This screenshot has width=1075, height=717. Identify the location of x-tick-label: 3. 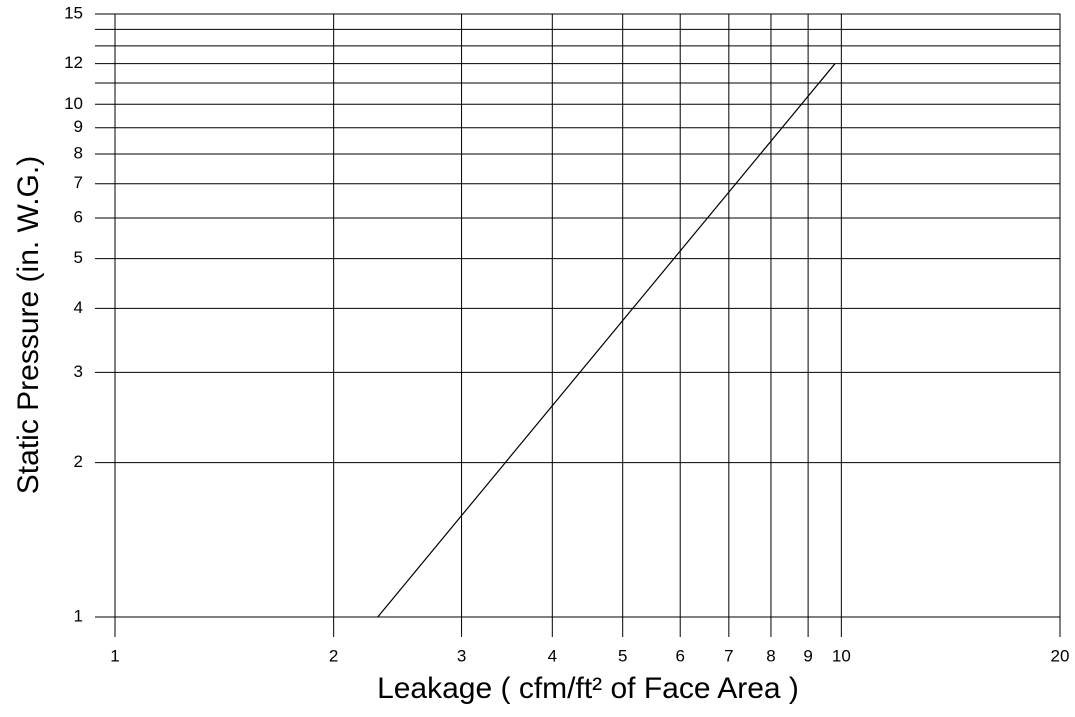
(461, 655).